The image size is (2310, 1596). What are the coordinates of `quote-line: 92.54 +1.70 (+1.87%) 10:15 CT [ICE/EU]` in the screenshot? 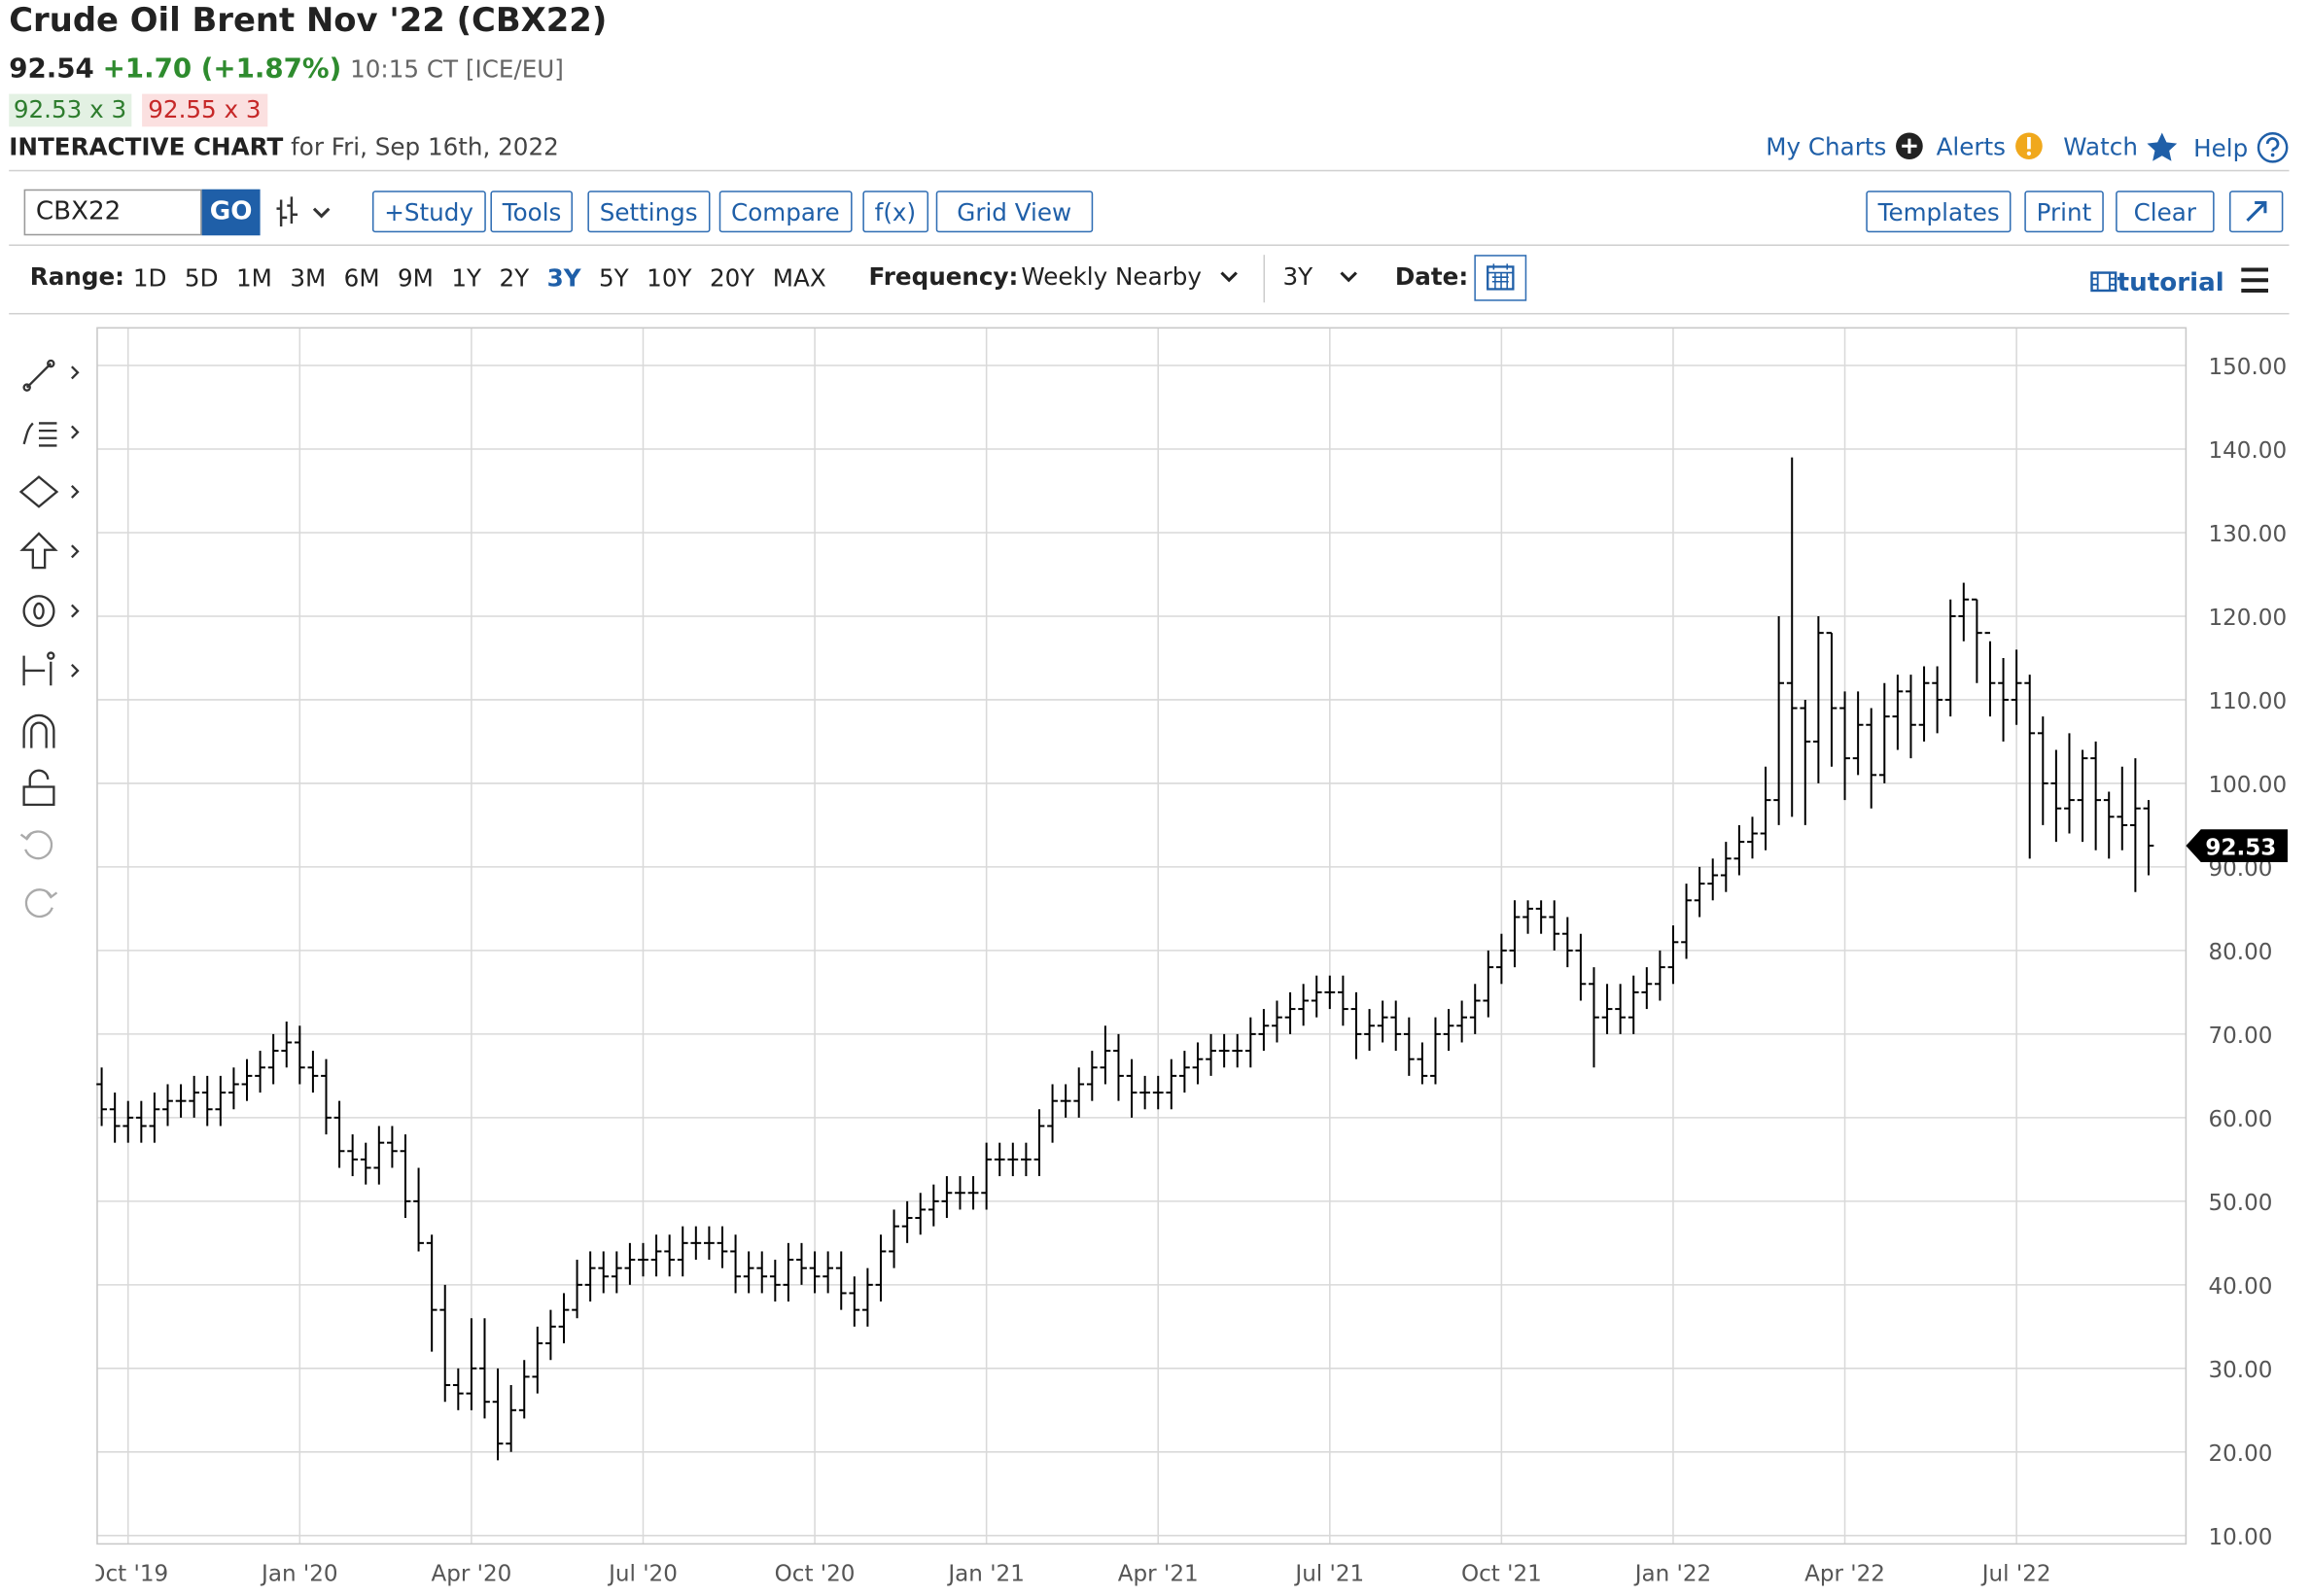 It's located at (286, 69).